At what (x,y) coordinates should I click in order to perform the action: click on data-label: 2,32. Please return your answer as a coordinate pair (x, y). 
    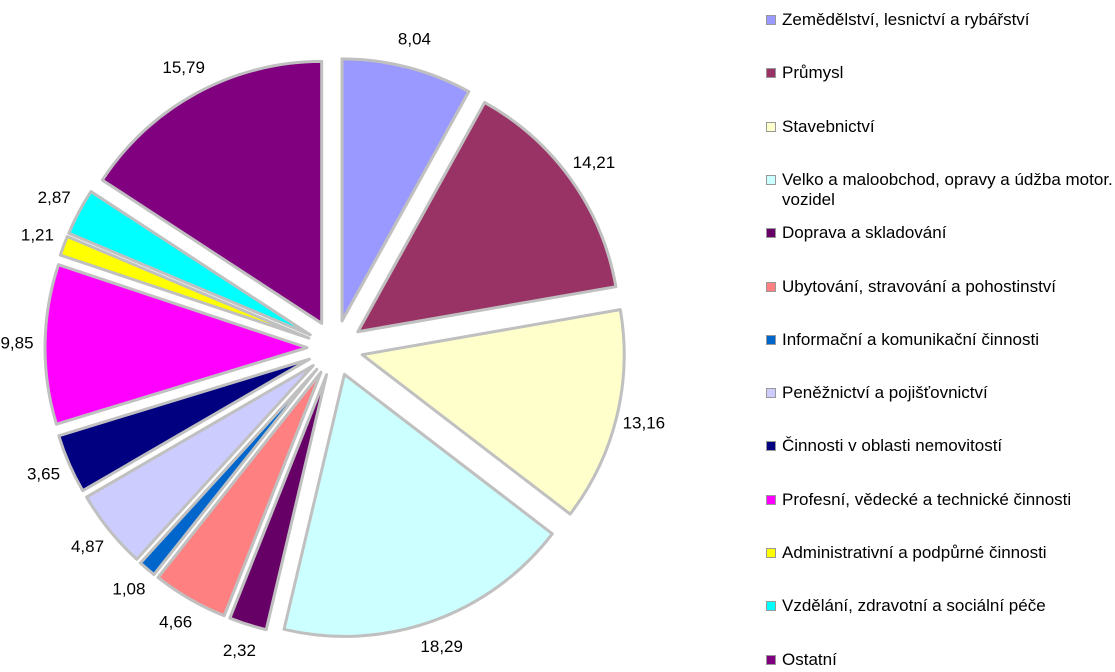
    Looking at the image, I should click on (239, 650).